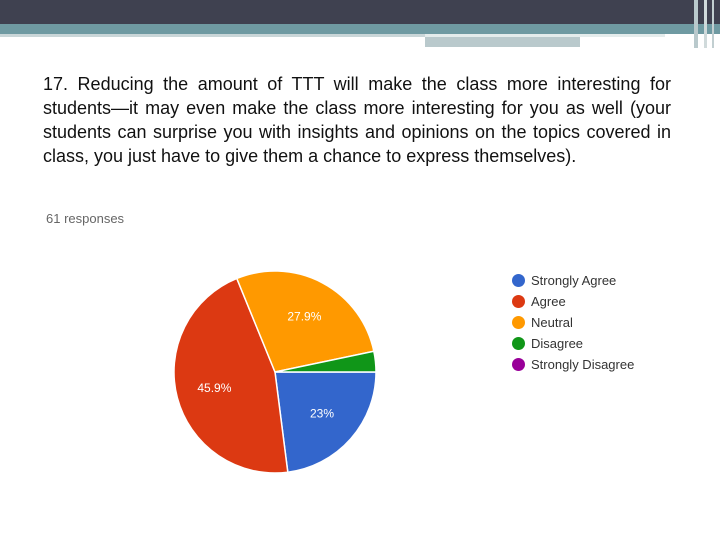 This screenshot has width=720, height=540. I want to click on pie-slice-disagree, so click(325, 361).